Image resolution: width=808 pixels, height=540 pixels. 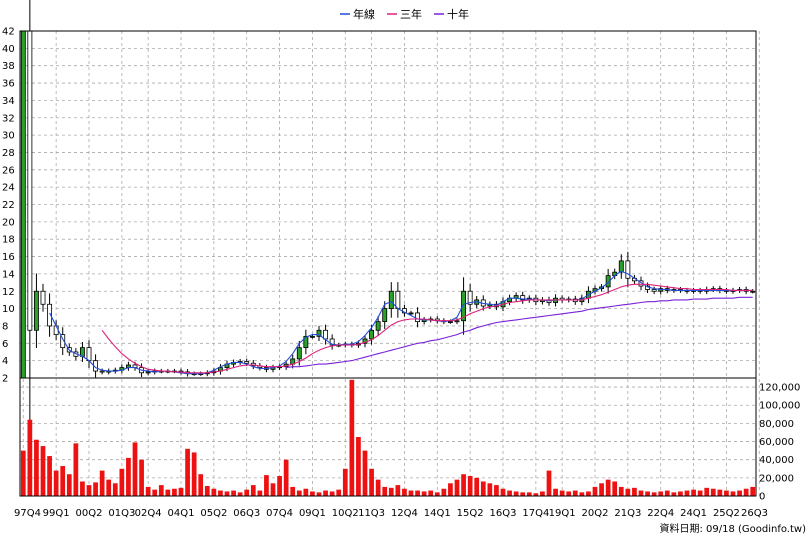 I want to click on price-tick-label: 26, so click(x=8, y=170).